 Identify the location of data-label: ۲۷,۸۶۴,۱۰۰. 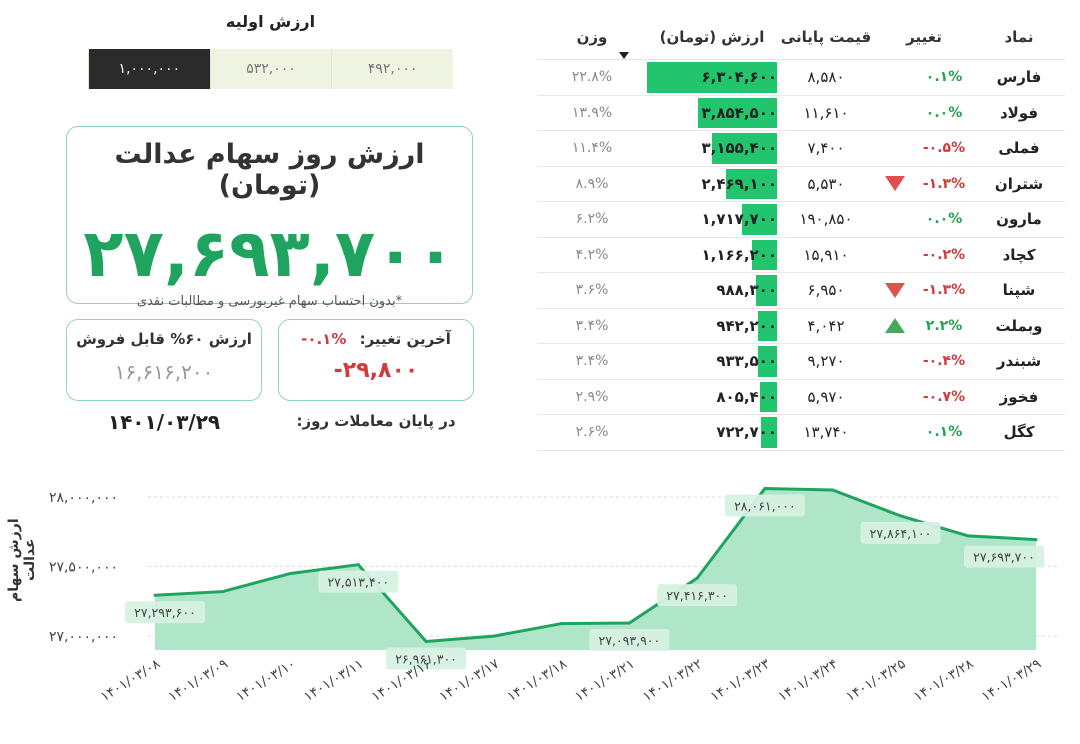
(901, 533).